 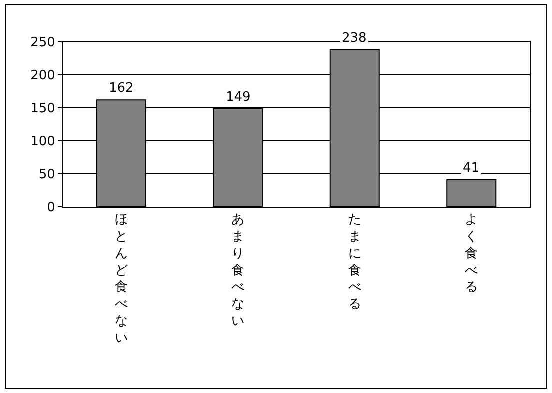 I want to click on y-tick-label: 150, so click(x=43, y=109).